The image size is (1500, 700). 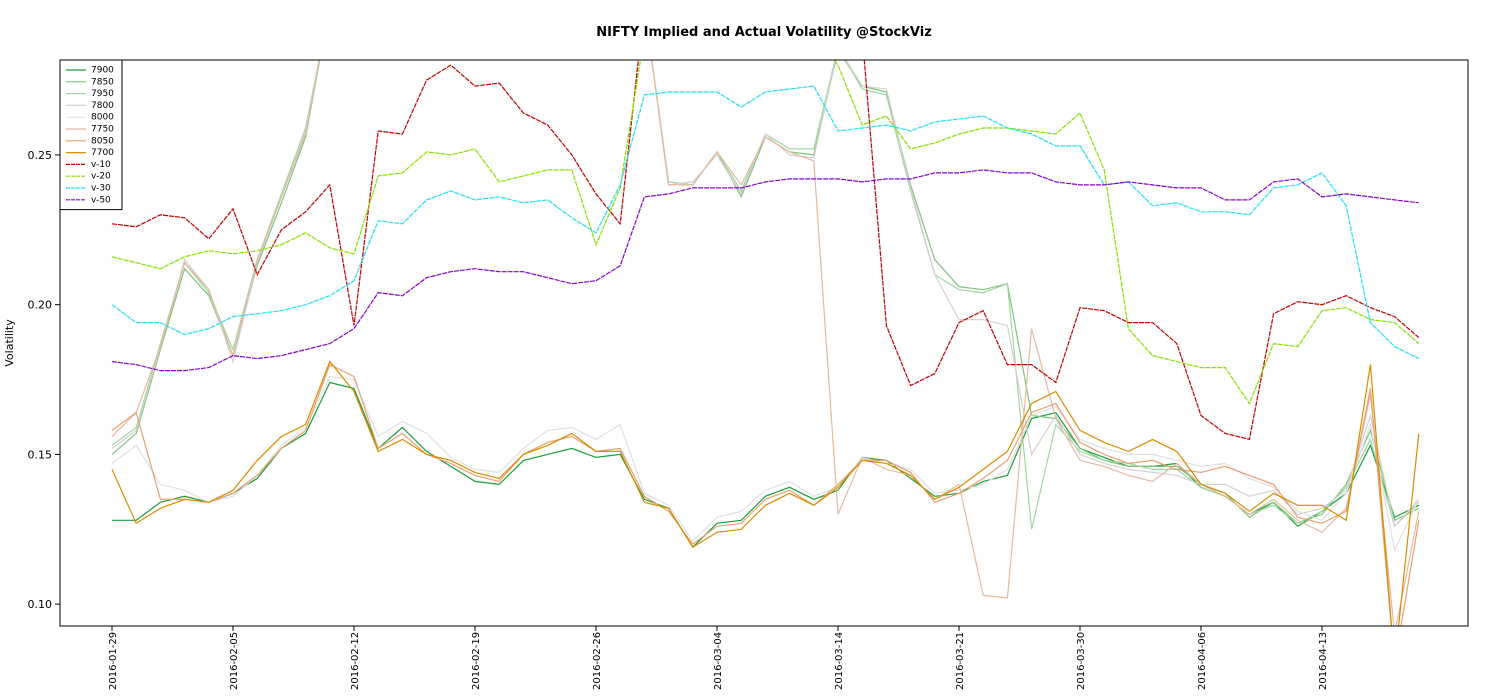 What do you see at coordinates (101, 165) in the screenshot?
I see `legend-label: v-10` at bounding box center [101, 165].